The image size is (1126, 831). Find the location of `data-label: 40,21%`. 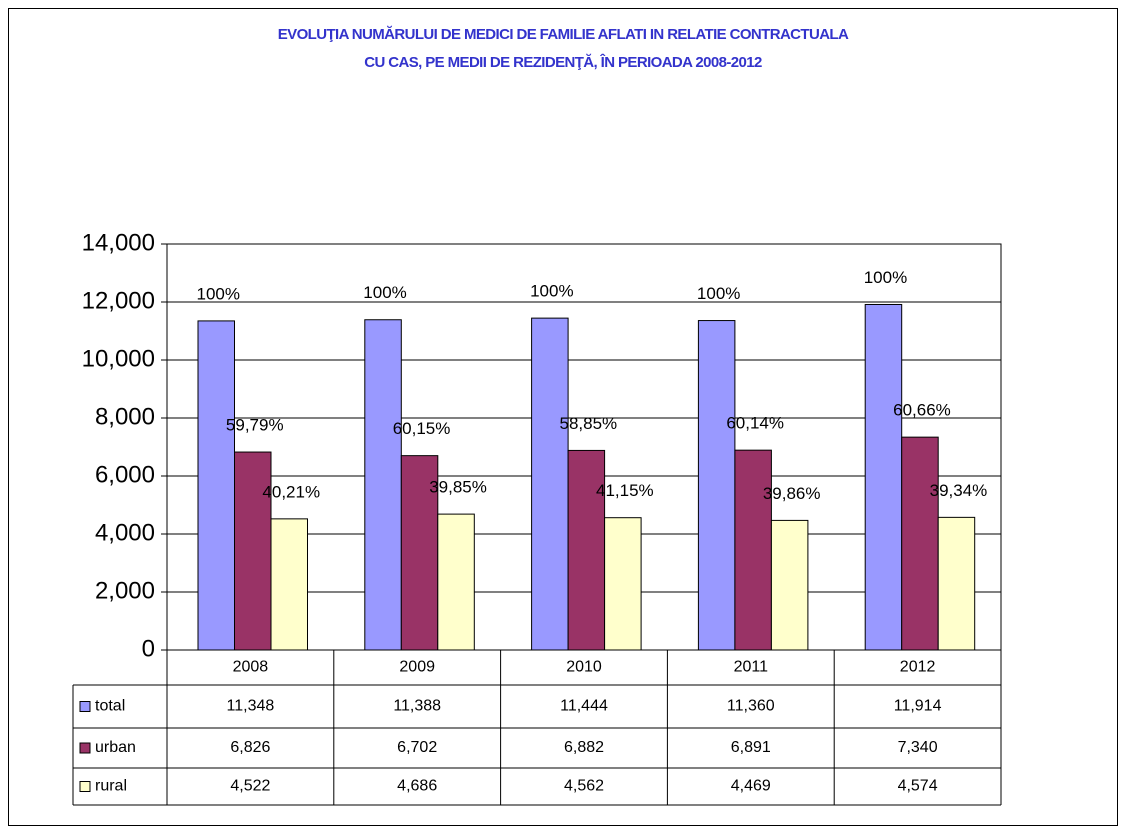

data-label: 40,21% is located at coordinates (291, 491).